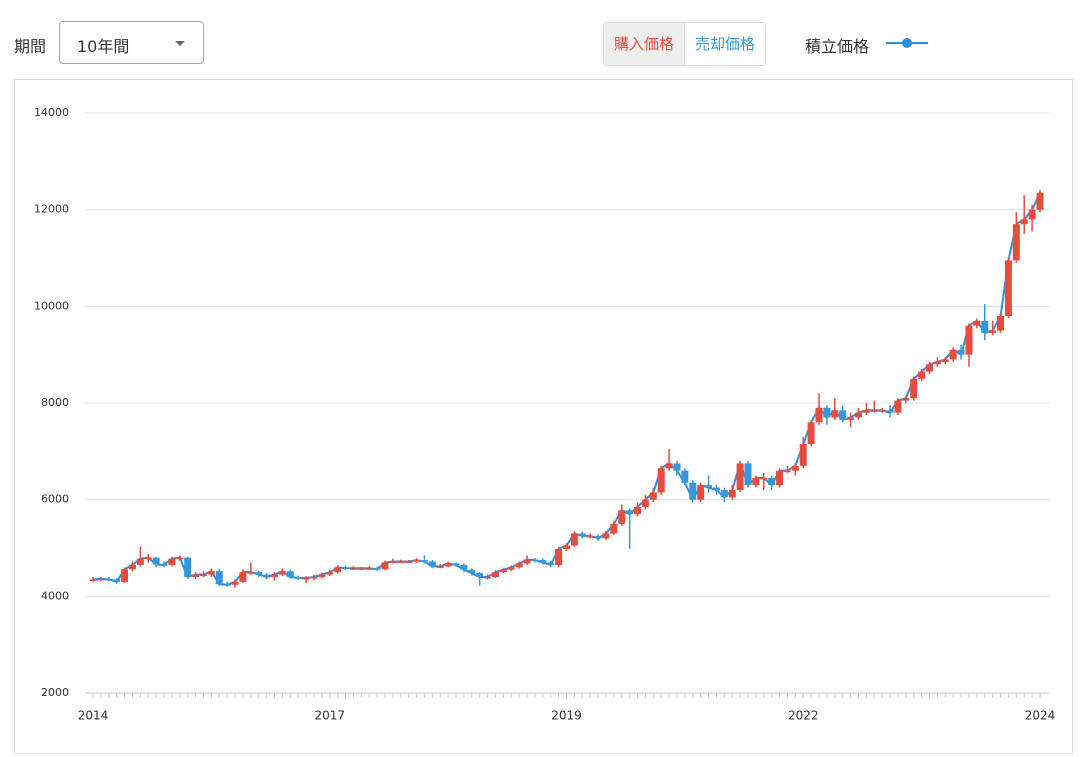 Image resolution: width=1089 pixels, height=757 pixels. I want to click on sell-button: 売却価格, so click(725, 44).